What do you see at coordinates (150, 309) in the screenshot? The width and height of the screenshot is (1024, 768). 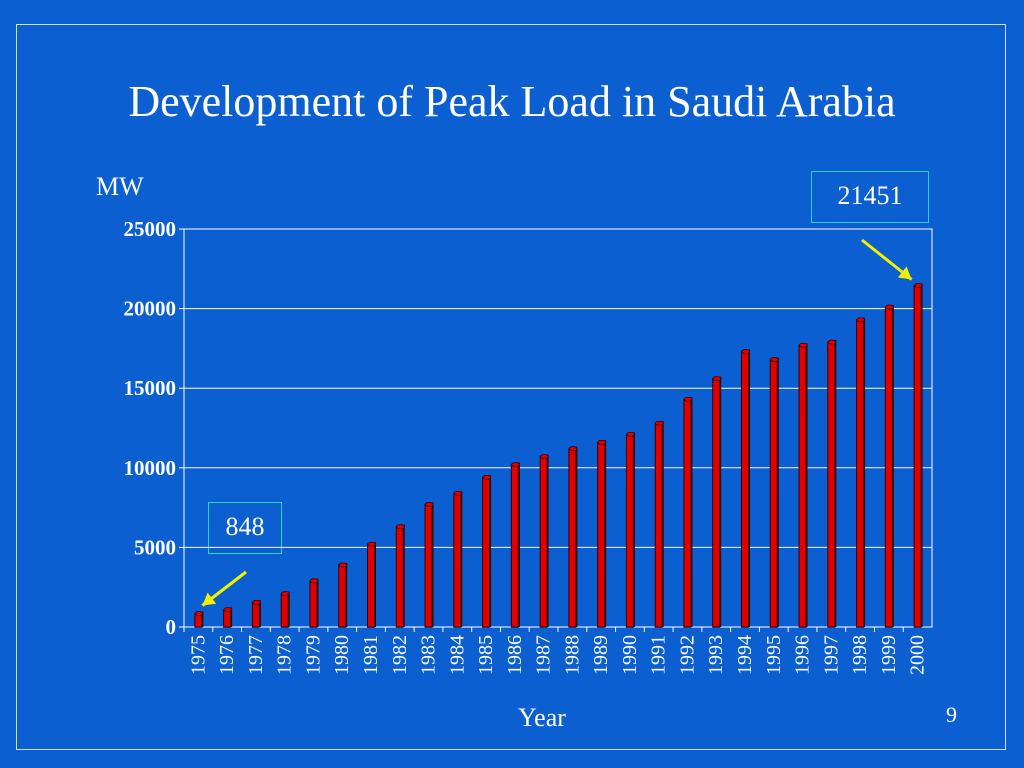 I see `y-tick-label: 20000` at bounding box center [150, 309].